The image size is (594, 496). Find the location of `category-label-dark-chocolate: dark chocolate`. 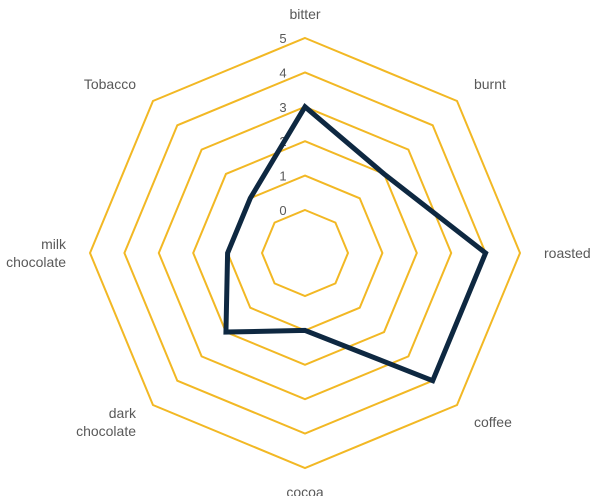

category-label-dark-chocolate: dark chocolate is located at coordinates (106, 422).